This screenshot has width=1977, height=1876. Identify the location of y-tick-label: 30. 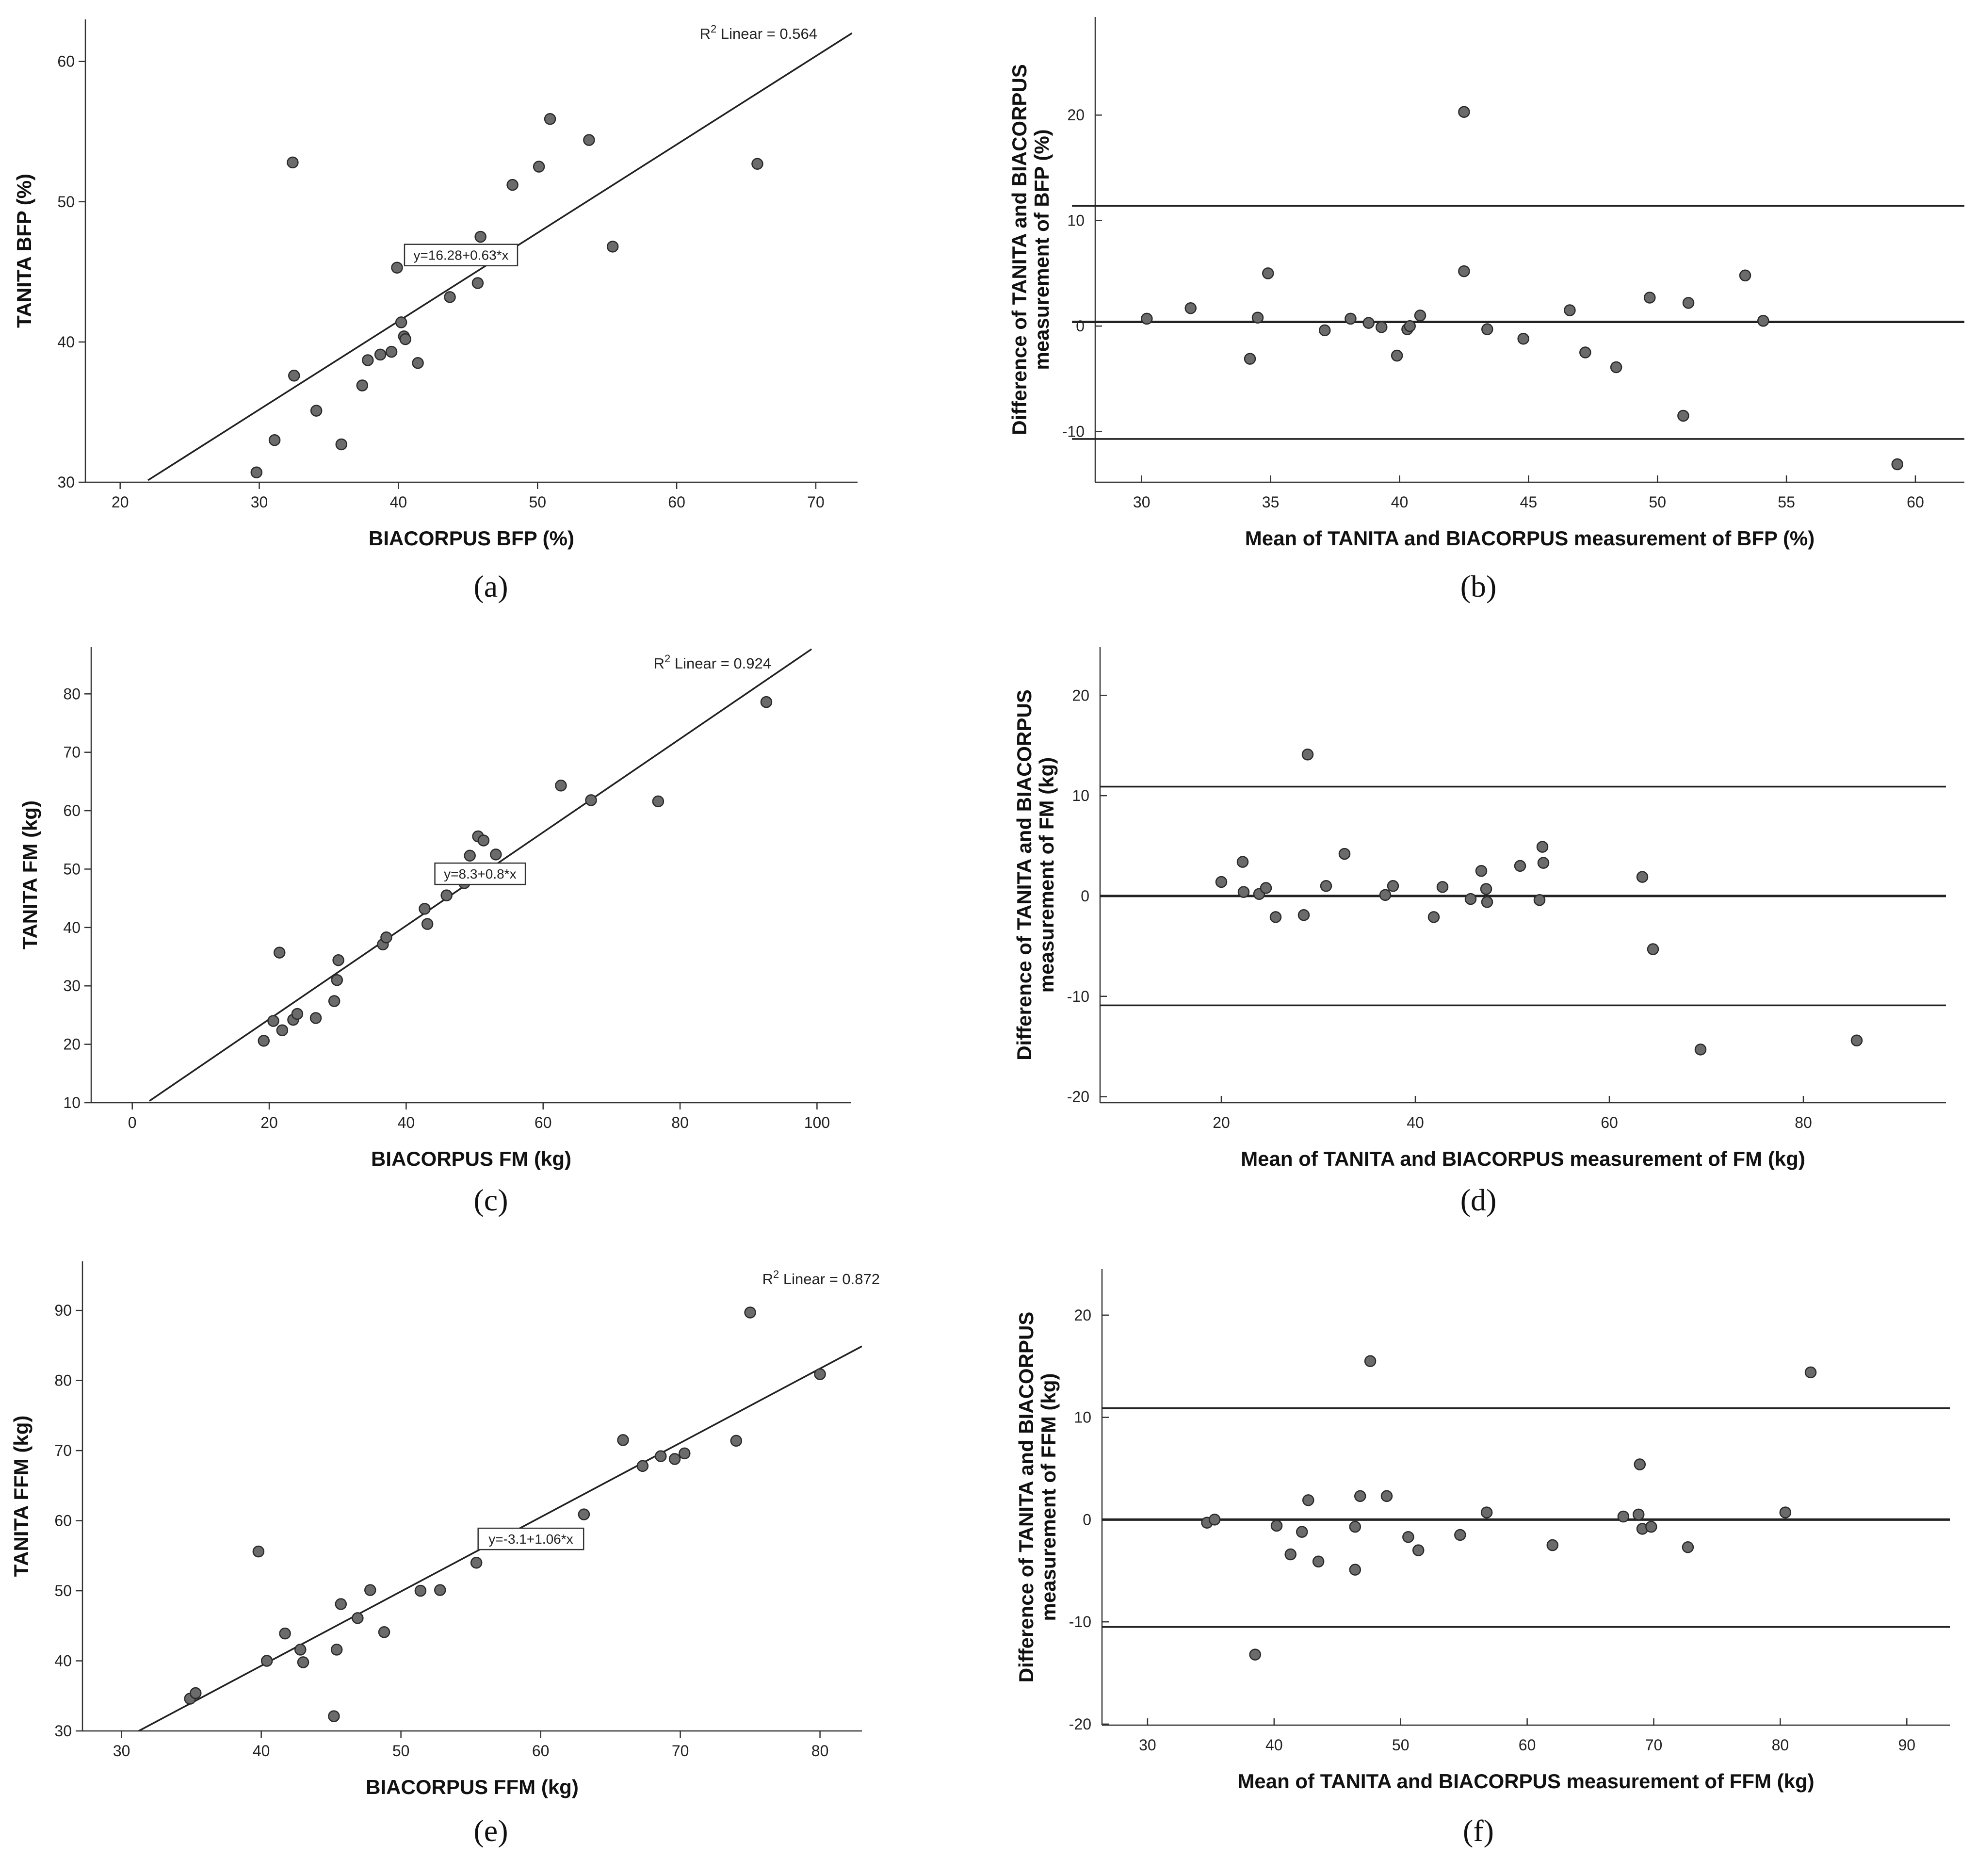
(63, 1731).